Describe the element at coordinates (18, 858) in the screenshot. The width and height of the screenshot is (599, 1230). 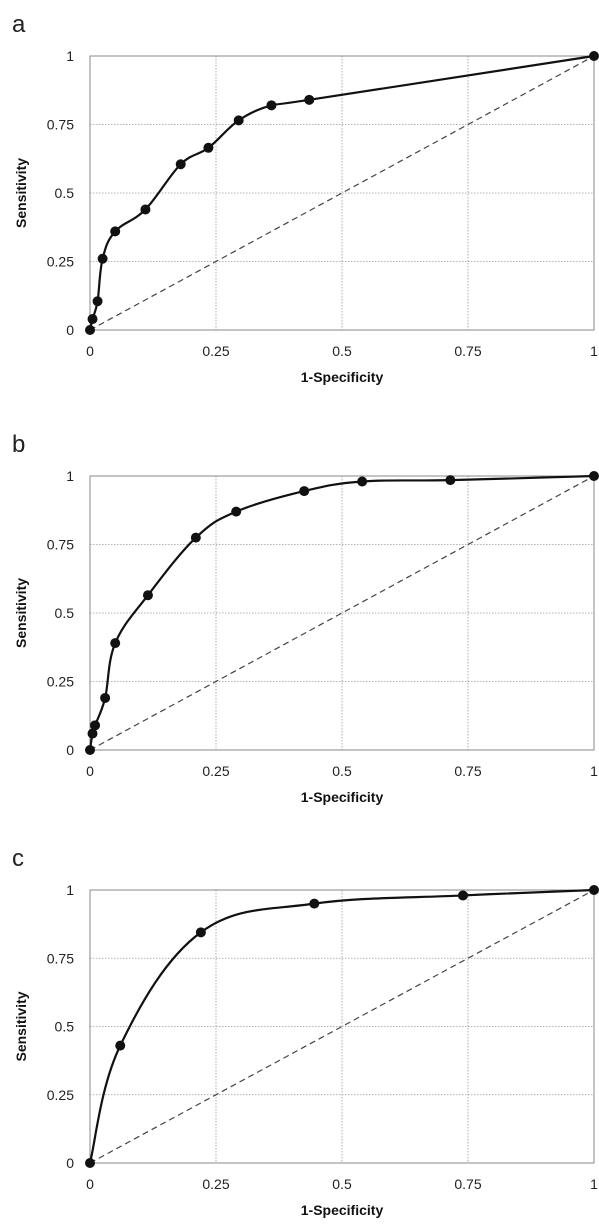
I see `panel-label: c` at that location.